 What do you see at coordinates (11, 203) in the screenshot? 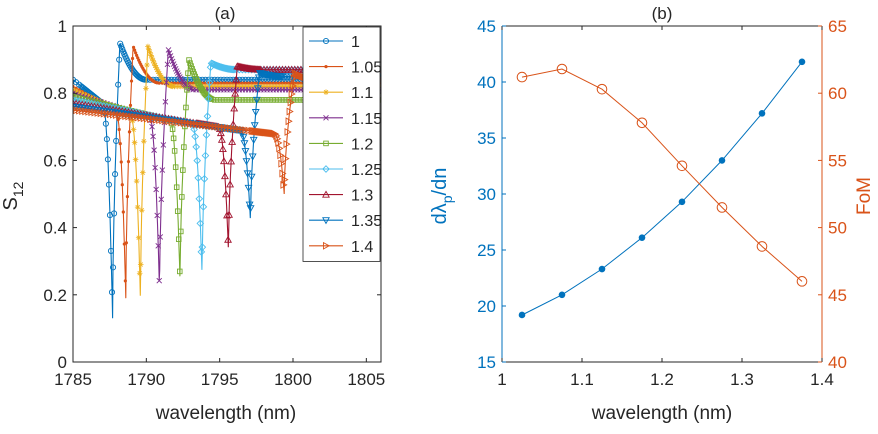
I see `panel-a-y-label-main: S` at bounding box center [11, 203].